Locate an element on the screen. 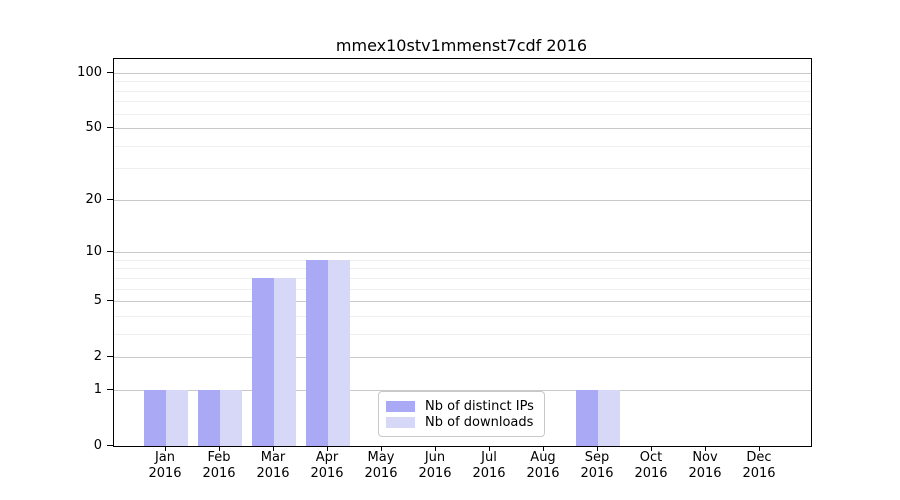 The height and width of the screenshot is (500, 900). y-tick-label: 10 is located at coordinates (93, 252).